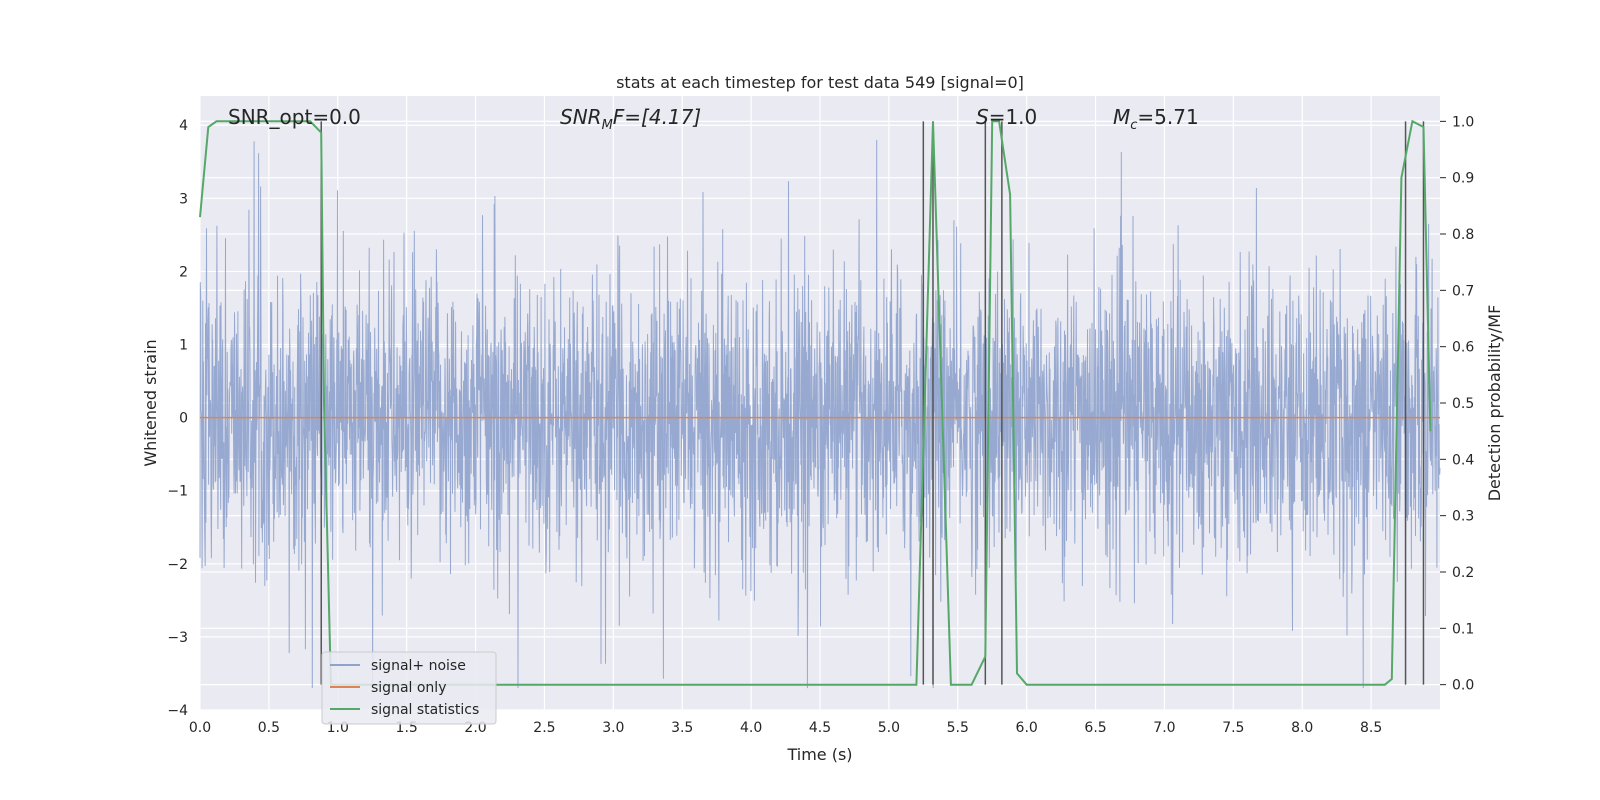 This screenshot has width=1600, height=800. Describe the element at coordinates (177, 638) in the screenshot. I see `y-tick-label: −3` at that location.